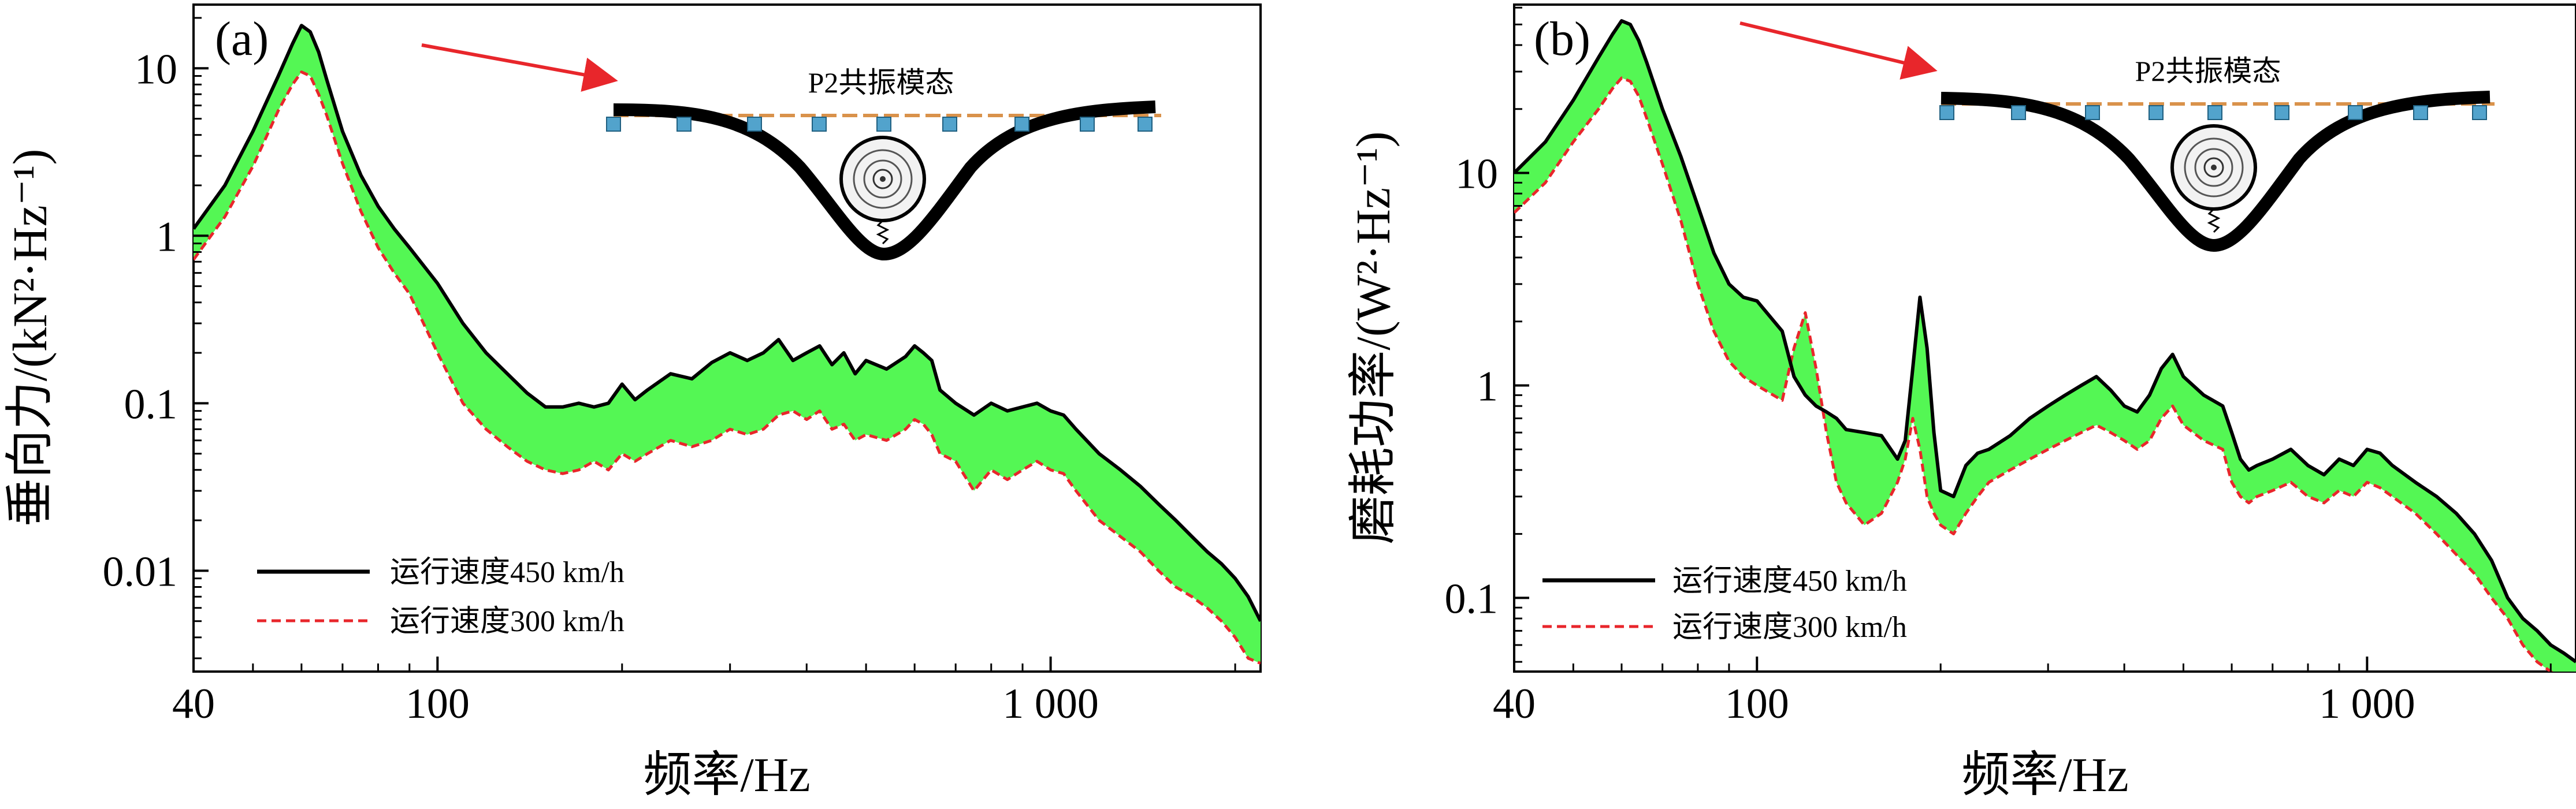 Image resolution: width=2576 pixels, height=809 pixels. I want to click on panel-a-y-axis: 0.01 0.1 1 10, so click(156, 338).